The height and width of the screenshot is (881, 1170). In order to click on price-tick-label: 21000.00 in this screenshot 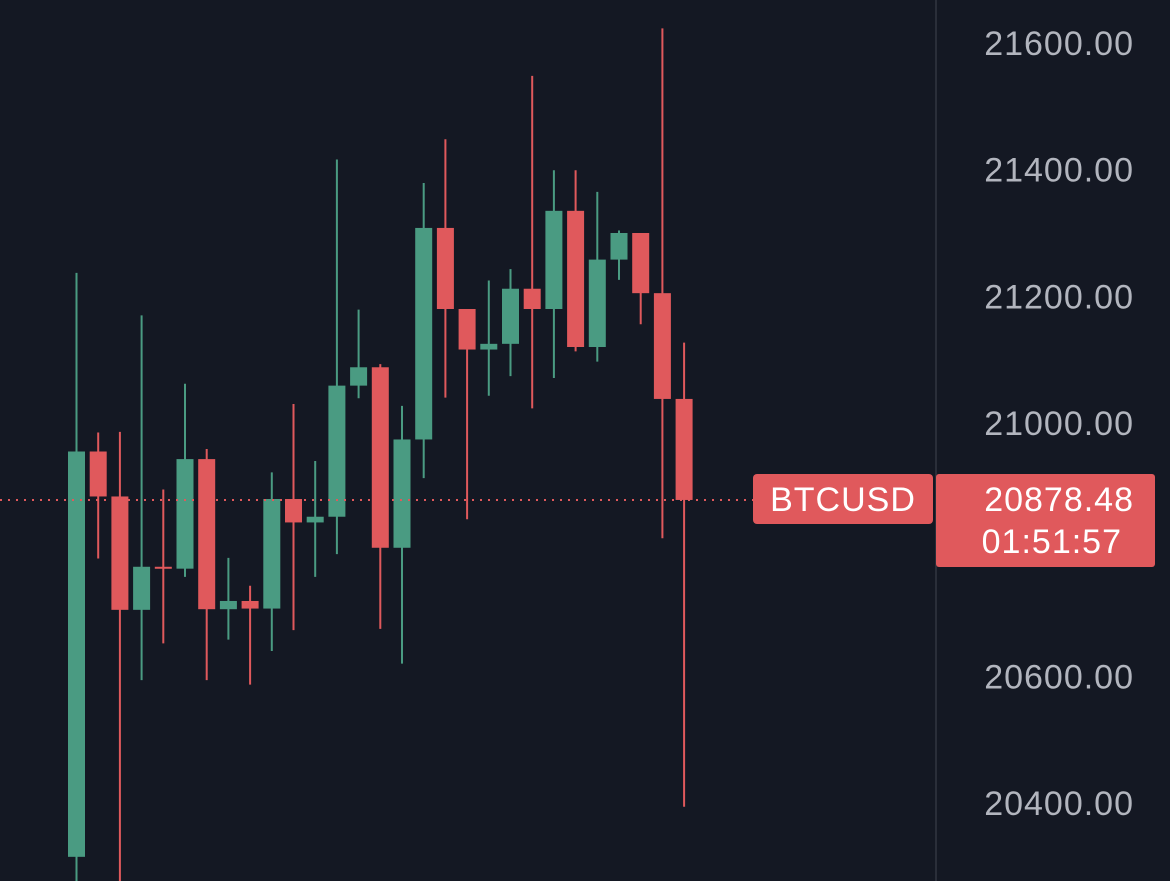, I will do `click(1059, 424)`.